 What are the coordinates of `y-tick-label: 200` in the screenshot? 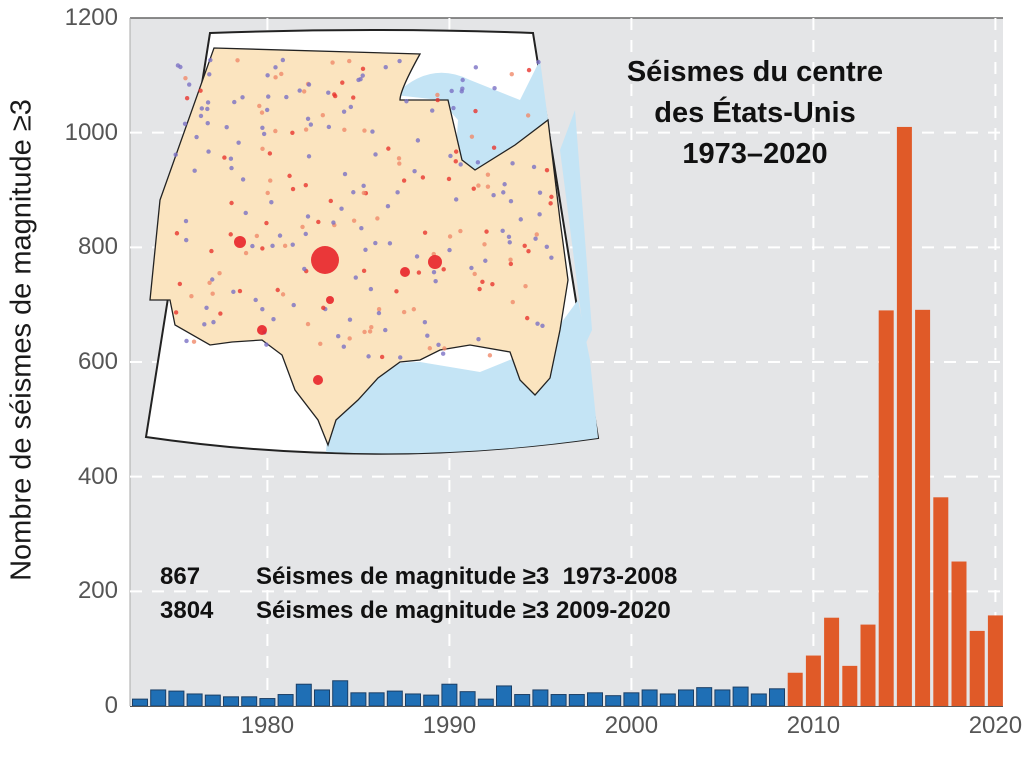 It's located at (97, 591).